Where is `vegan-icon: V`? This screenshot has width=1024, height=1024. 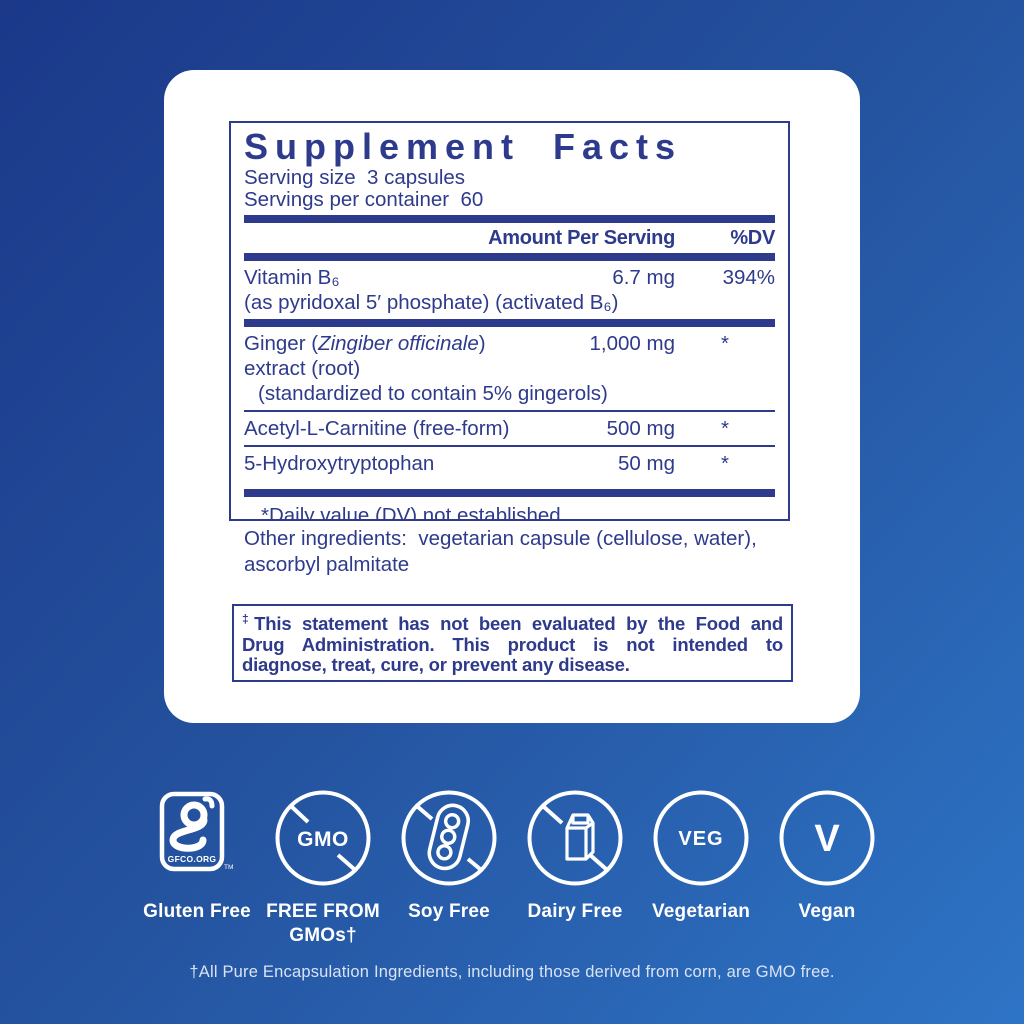
vegan-icon: V is located at coordinates (827, 838).